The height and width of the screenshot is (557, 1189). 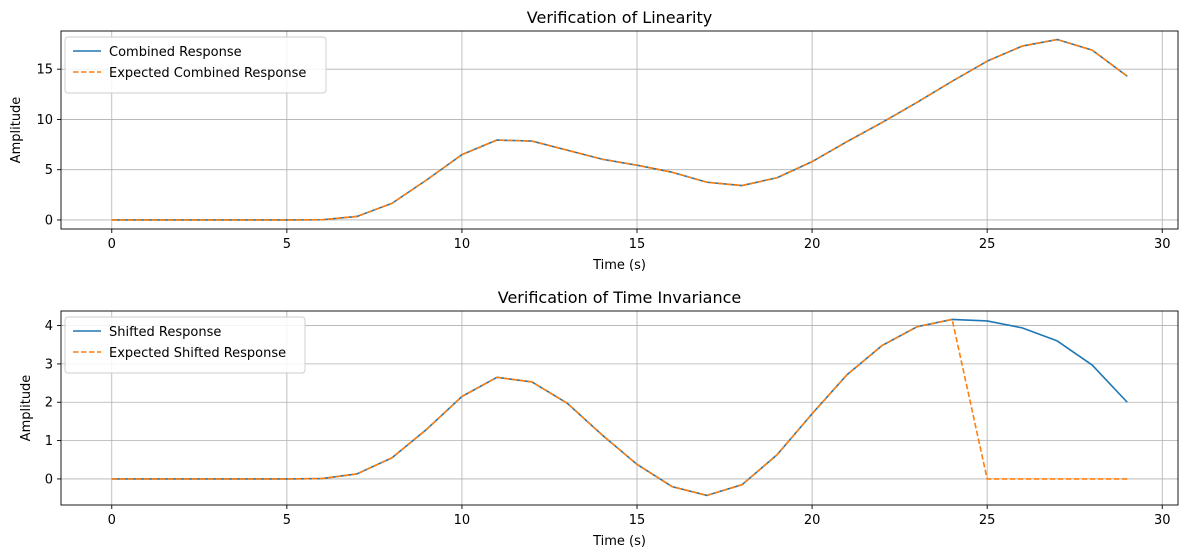 I want to click on chart-title: Verification of Linearity, so click(x=619, y=17).